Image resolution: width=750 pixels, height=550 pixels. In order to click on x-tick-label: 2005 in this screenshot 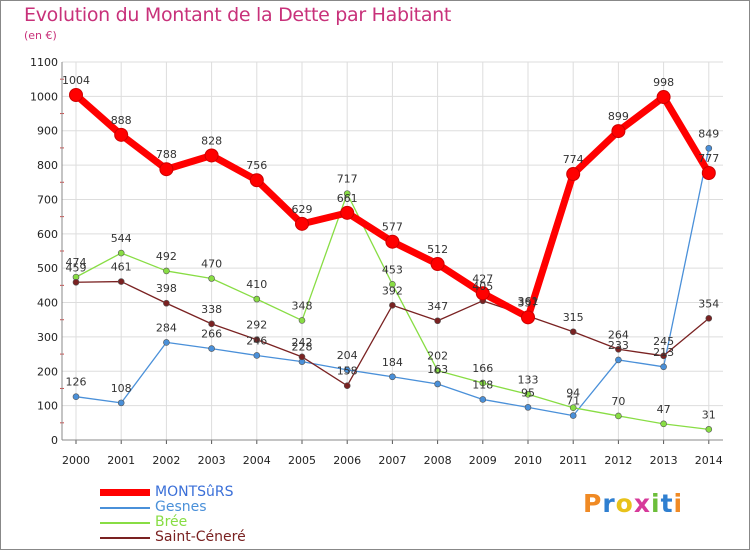, I will do `click(302, 460)`.